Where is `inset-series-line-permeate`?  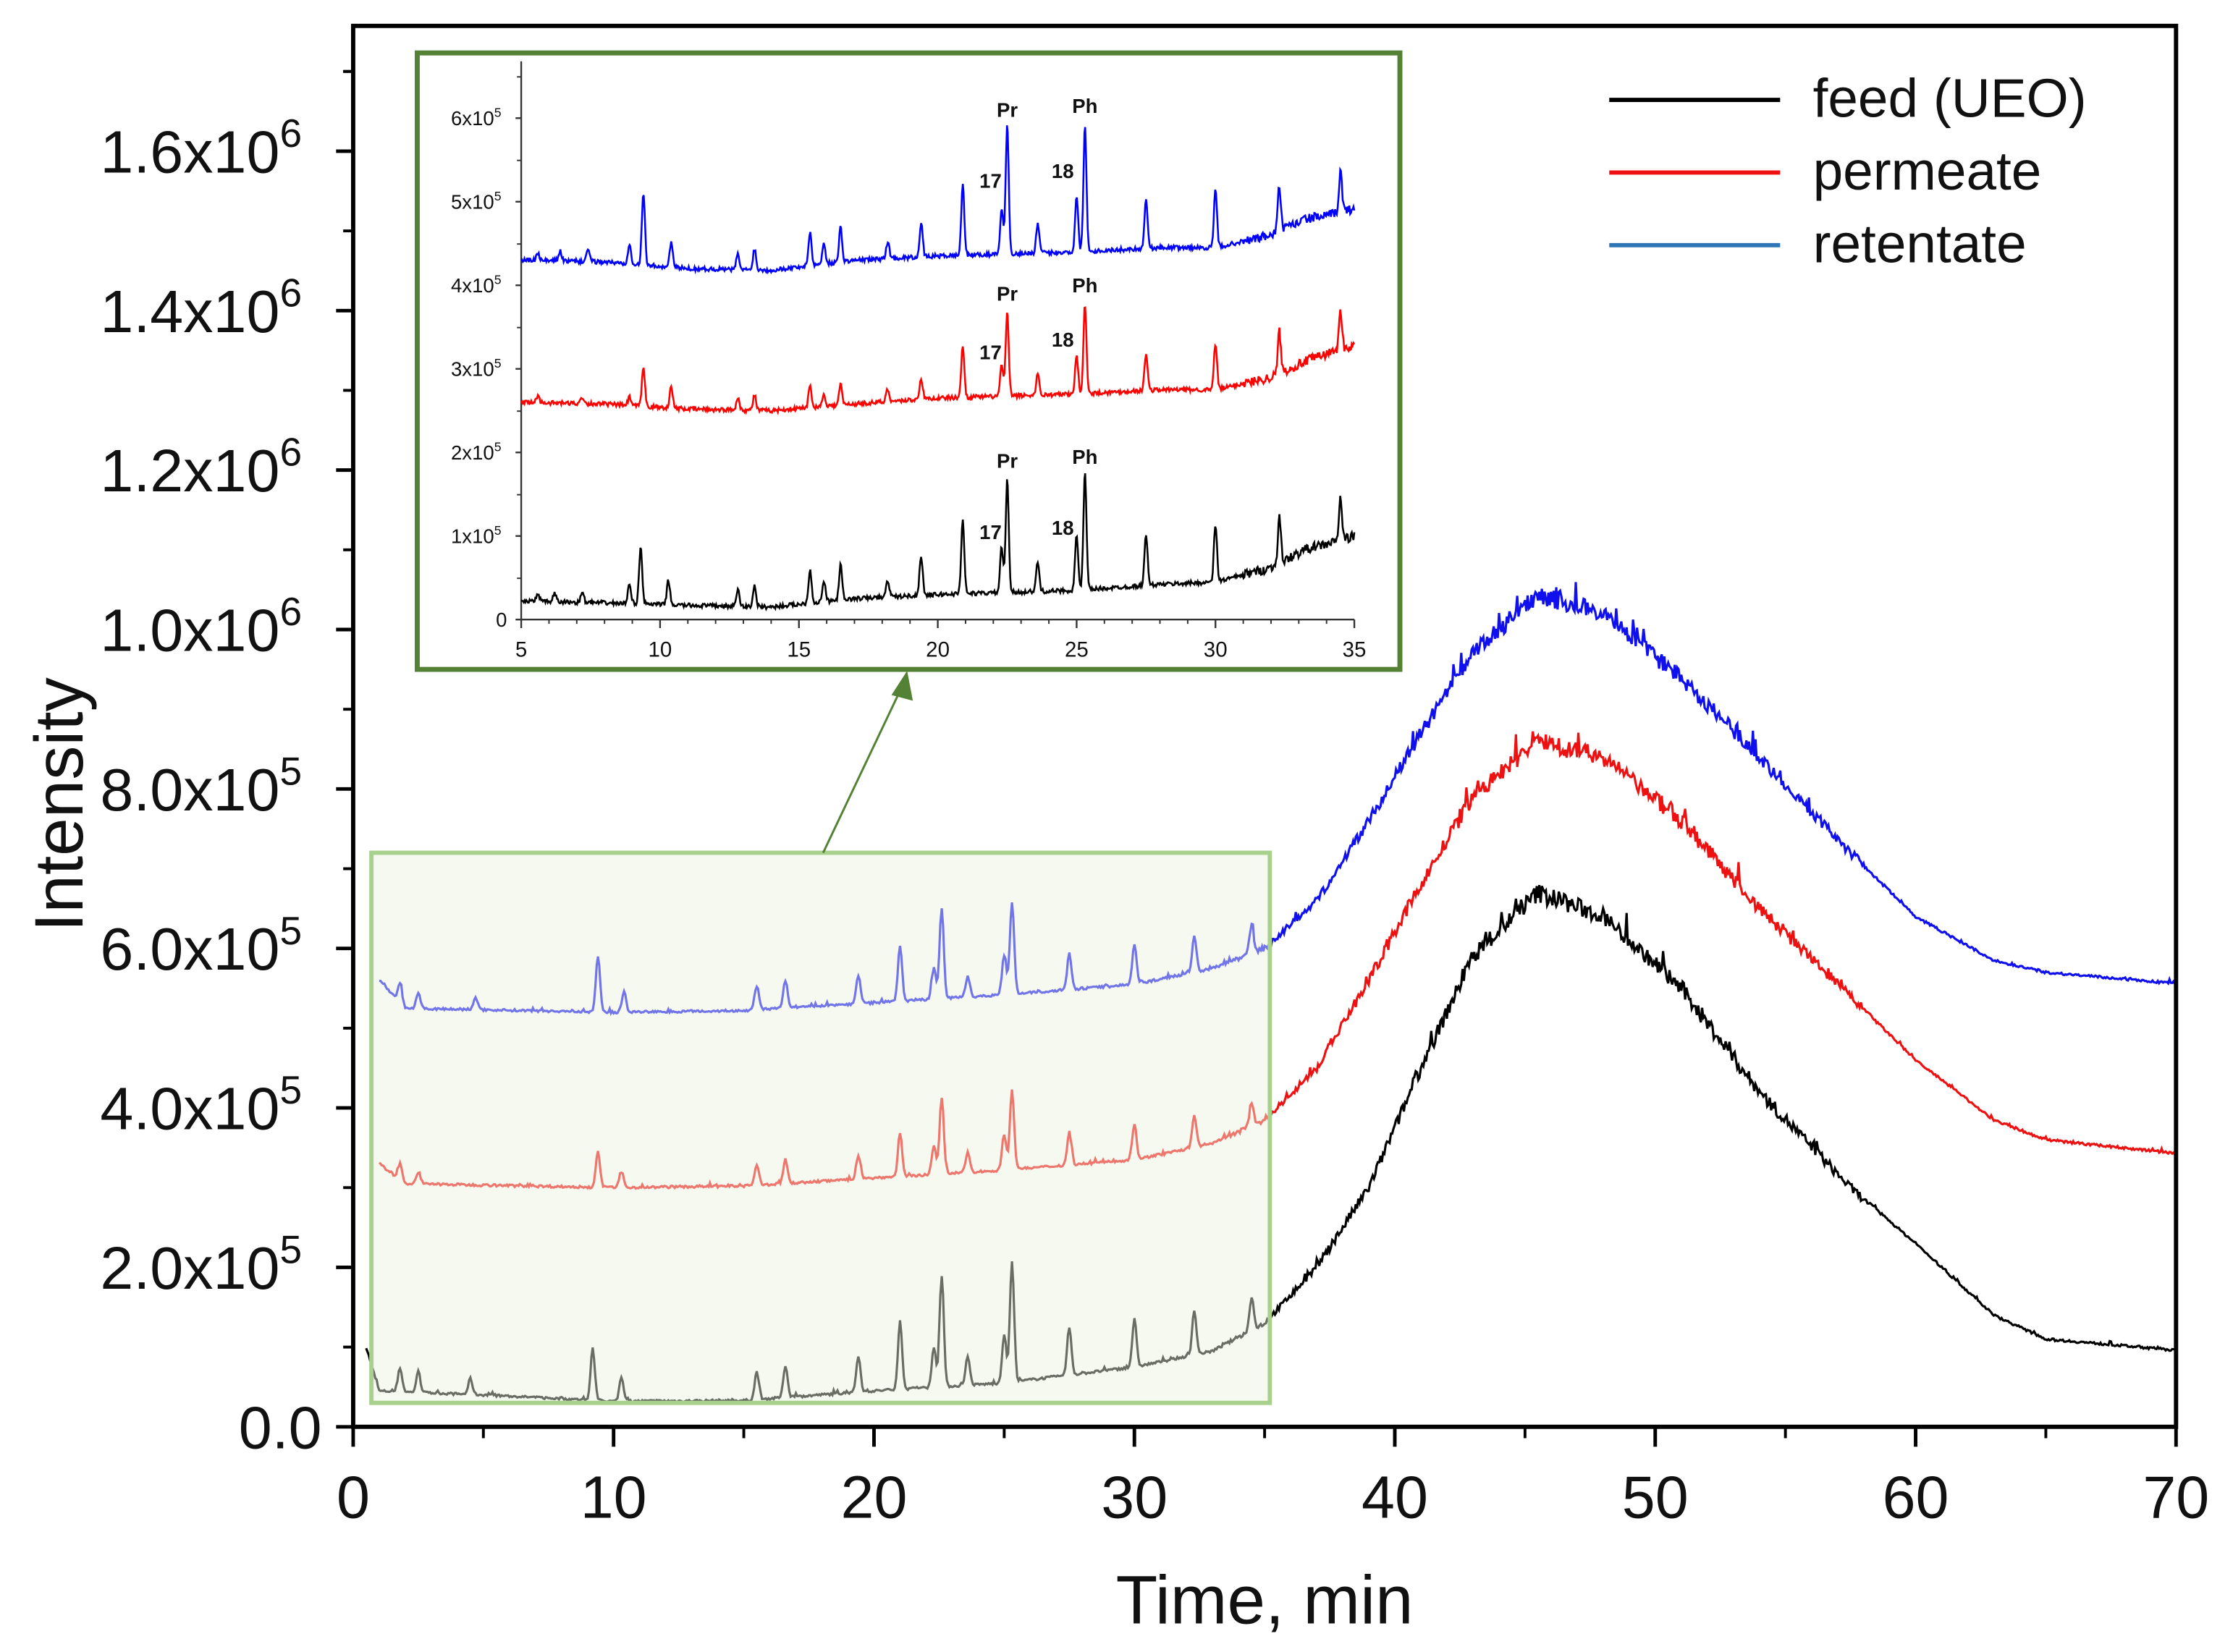
inset-series-line-permeate is located at coordinates (938, 360).